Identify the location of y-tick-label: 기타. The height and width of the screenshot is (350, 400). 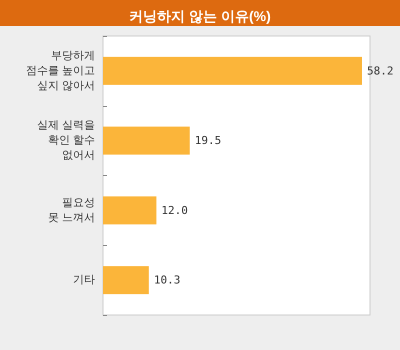
(84, 280).